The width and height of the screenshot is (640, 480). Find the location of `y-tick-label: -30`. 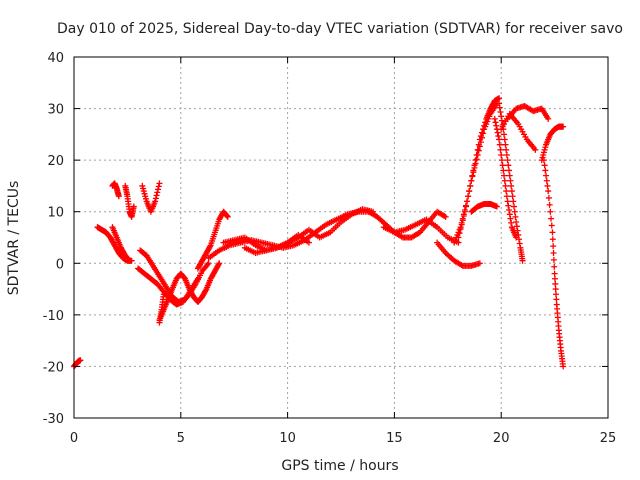

y-tick-label: -30 is located at coordinates (53, 419).